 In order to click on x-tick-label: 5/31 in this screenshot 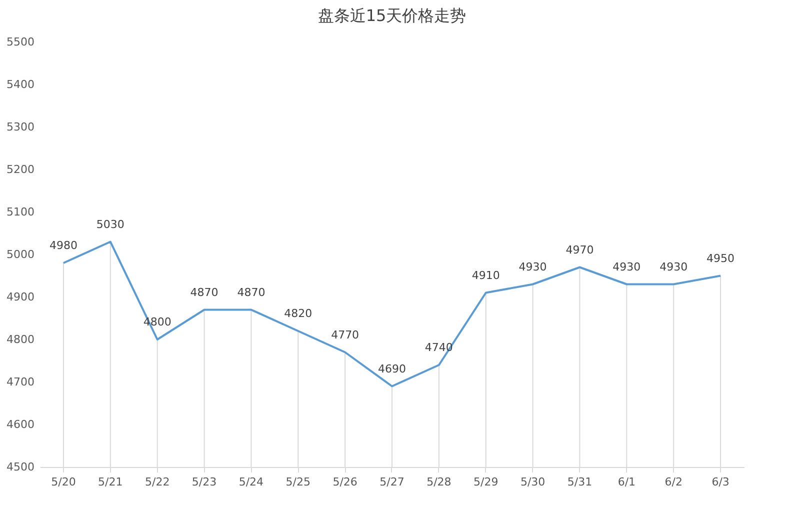, I will do `click(579, 482)`.